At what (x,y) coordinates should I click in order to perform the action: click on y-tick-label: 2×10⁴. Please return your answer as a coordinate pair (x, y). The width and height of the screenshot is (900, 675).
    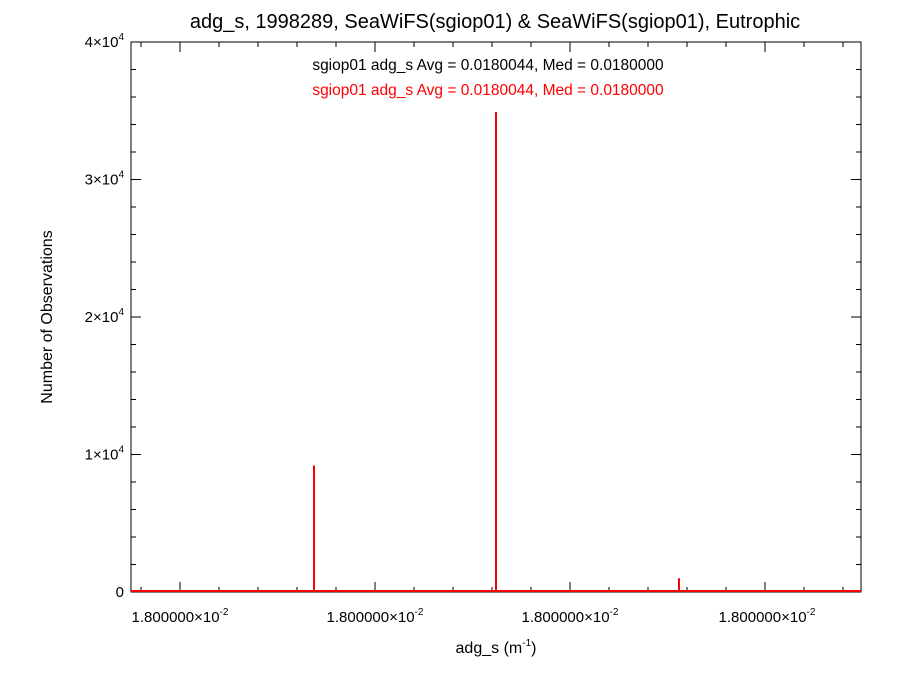
    Looking at the image, I should click on (105, 316).